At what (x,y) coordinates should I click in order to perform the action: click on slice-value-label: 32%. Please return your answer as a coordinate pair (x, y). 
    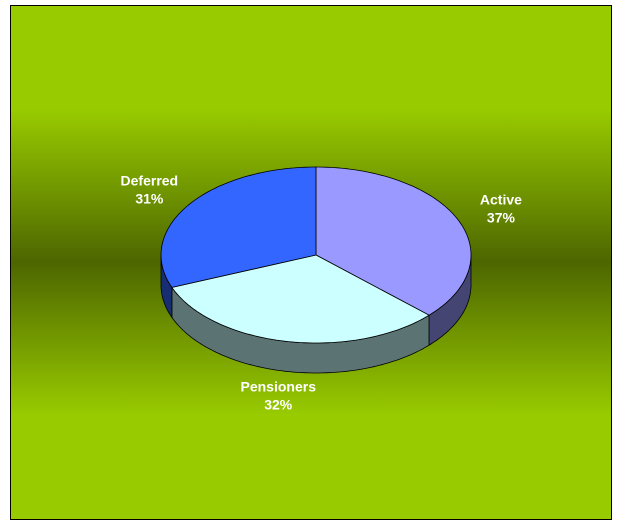
    Looking at the image, I should click on (278, 405).